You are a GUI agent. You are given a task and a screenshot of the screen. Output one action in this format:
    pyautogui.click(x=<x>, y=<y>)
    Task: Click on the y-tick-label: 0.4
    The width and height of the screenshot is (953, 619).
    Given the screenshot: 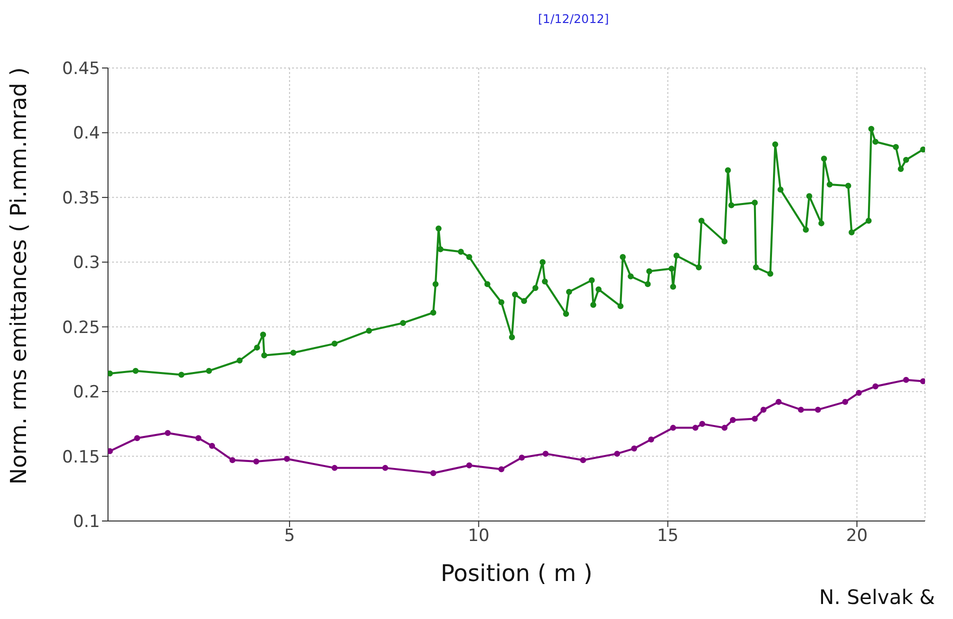 What is the action you would take?
    pyautogui.click(x=86, y=134)
    